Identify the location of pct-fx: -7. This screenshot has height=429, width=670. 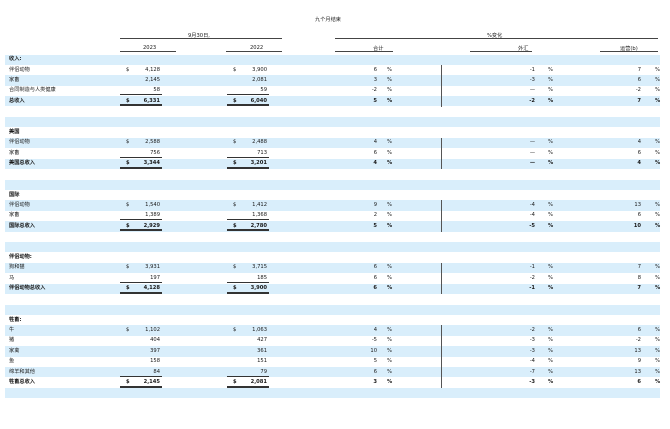
(532, 371).